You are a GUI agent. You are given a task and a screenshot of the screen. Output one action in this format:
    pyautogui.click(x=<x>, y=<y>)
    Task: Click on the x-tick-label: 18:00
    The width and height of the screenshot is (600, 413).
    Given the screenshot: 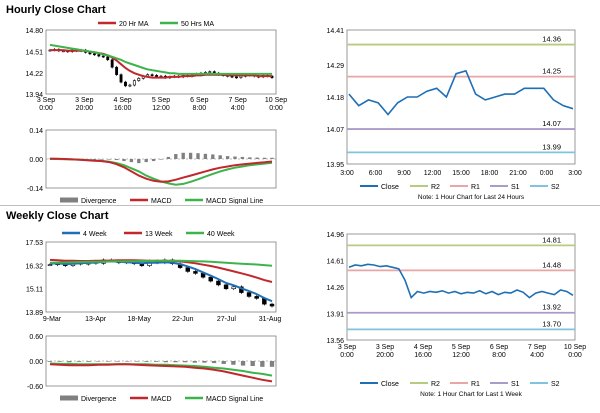 What is the action you would take?
    pyautogui.click(x=490, y=173)
    